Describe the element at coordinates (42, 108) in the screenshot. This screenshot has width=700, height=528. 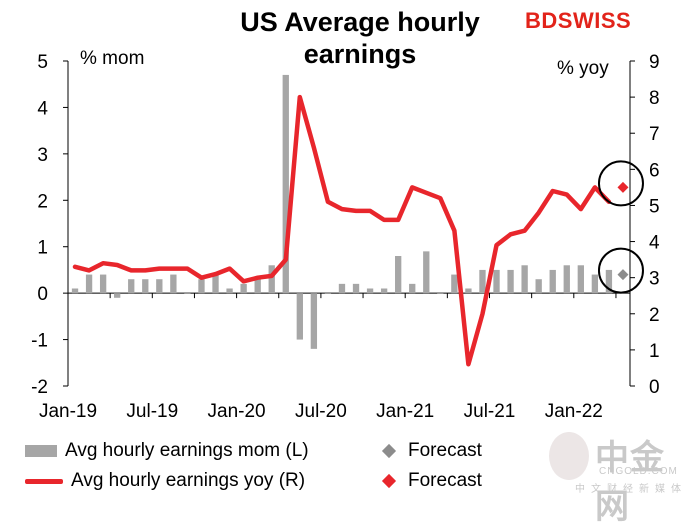
I see `left-tick-label: 4` at that location.